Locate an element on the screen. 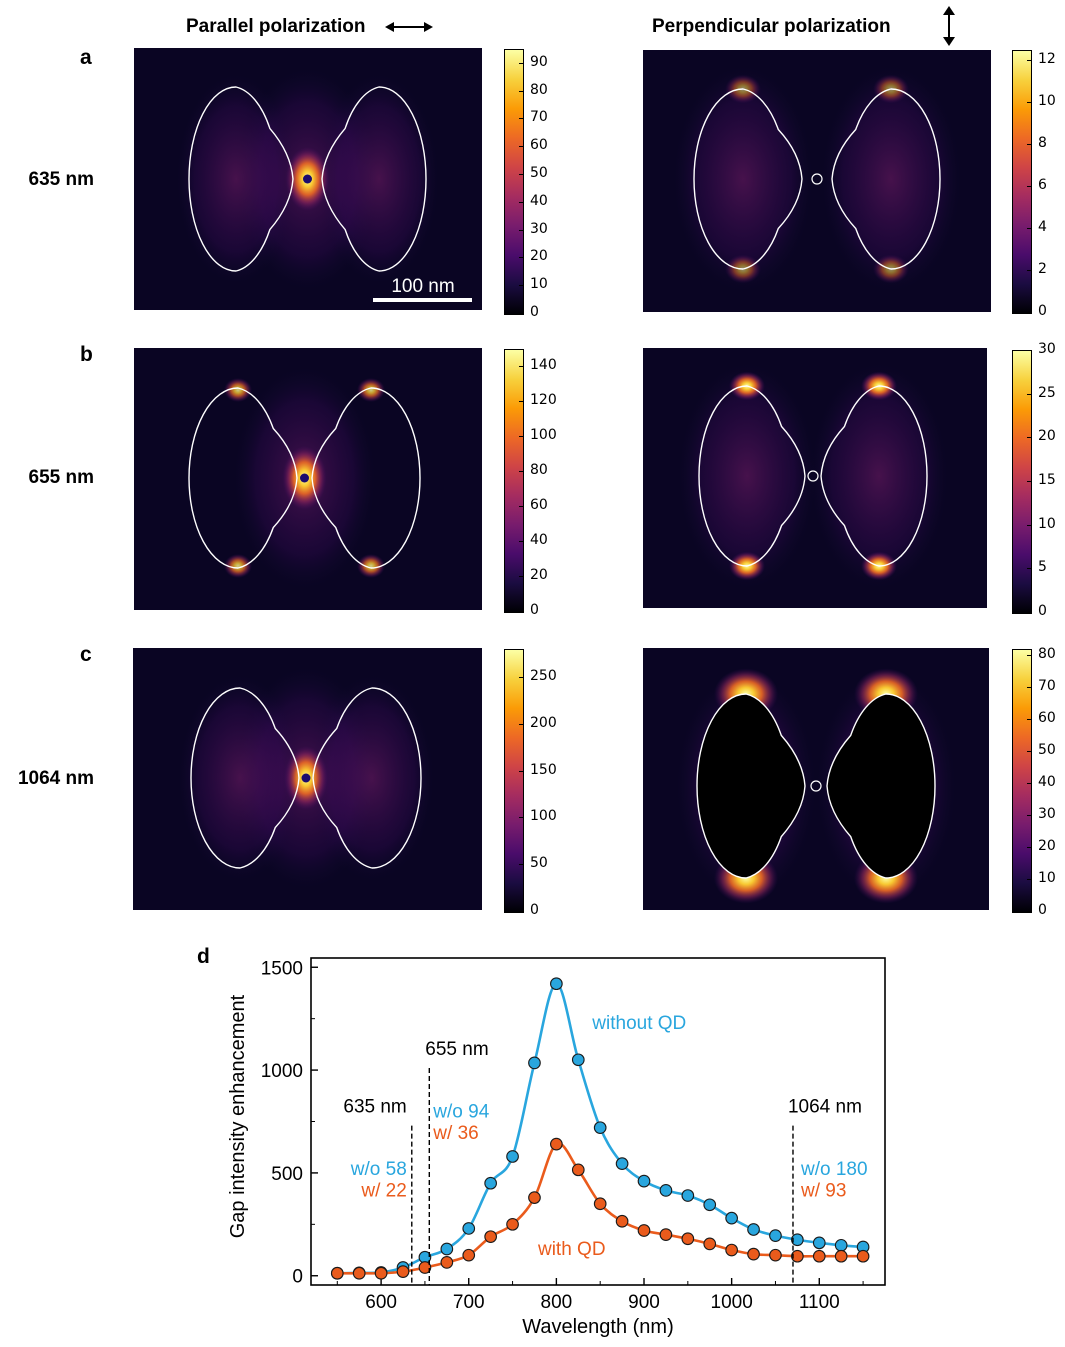 This screenshot has height=1347, width=1065. colorbar-tick-label: 90 is located at coordinates (539, 61).